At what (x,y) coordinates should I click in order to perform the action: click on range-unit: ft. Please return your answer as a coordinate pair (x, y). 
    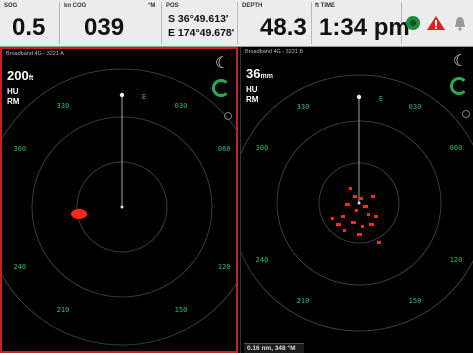
    Looking at the image, I should click on (31, 78).